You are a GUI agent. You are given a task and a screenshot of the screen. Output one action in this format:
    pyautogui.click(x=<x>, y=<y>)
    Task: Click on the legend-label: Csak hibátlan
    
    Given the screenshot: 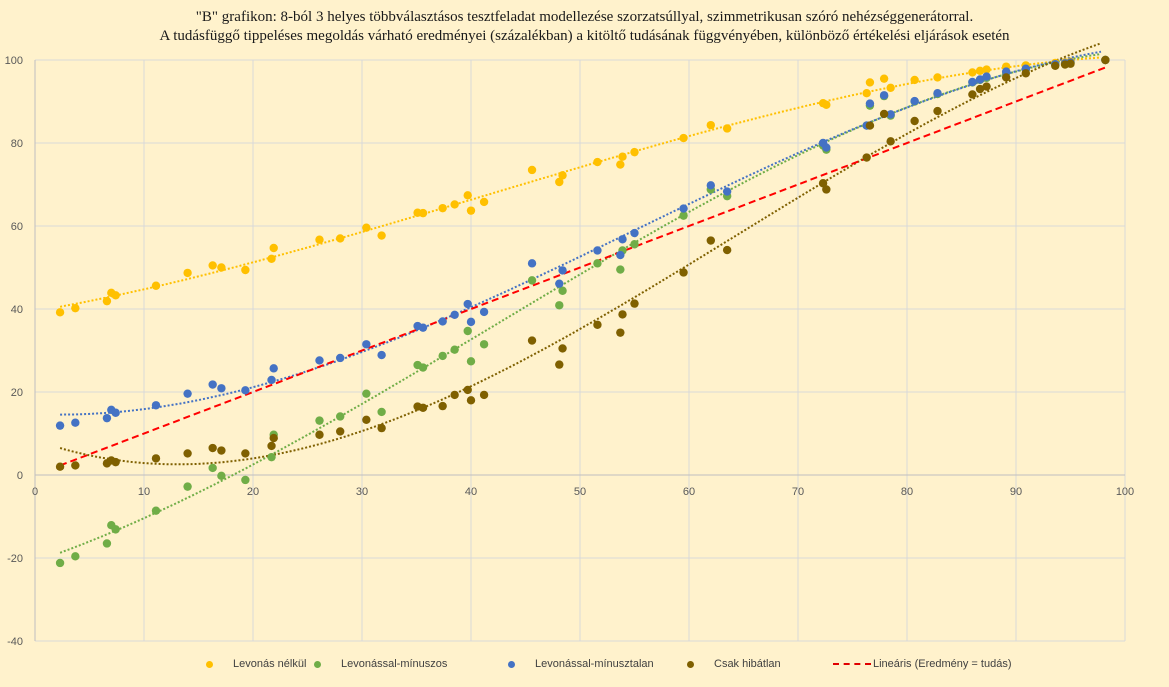 What is the action you would take?
    pyautogui.click(x=747, y=664)
    